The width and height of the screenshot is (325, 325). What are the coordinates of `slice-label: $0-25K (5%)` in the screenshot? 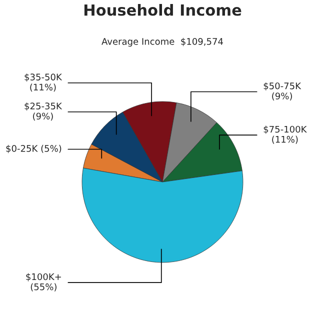 It's located at (34, 149).